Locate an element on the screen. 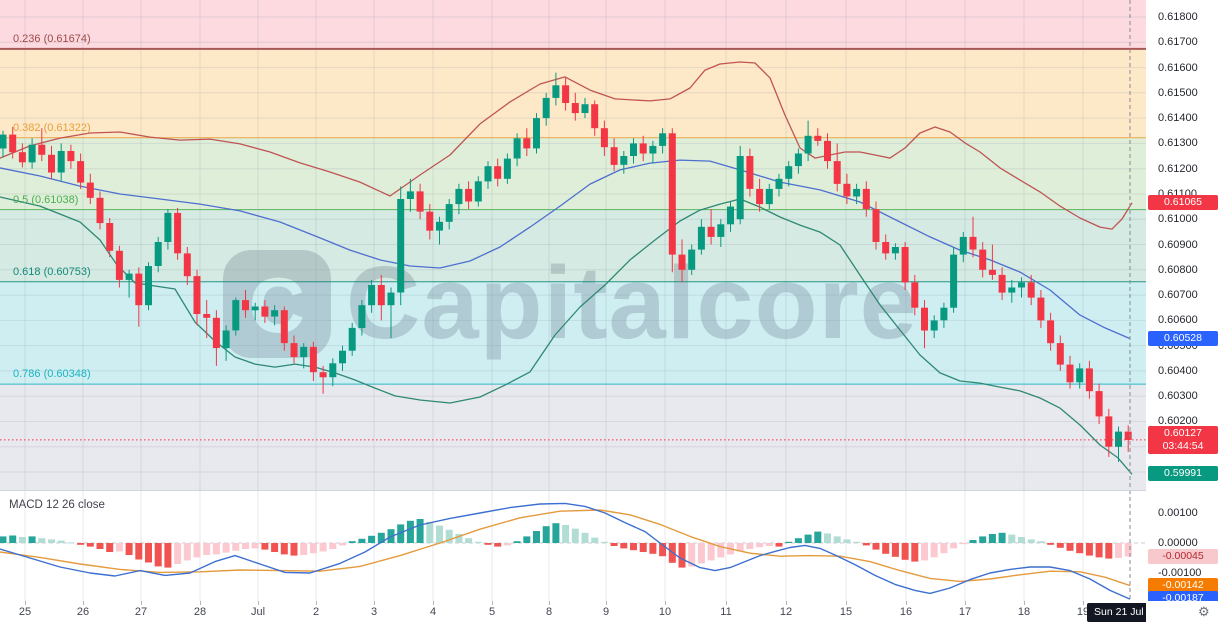  fib-label-05: 0.5 (0.61038) is located at coordinates (46, 199).